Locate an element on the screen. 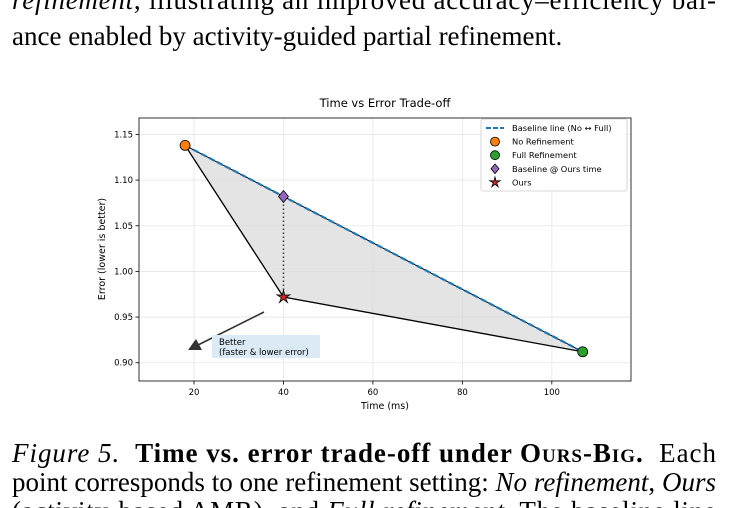 The height and width of the screenshot is (508, 729). text-run: , is located at coordinates (655, 482).